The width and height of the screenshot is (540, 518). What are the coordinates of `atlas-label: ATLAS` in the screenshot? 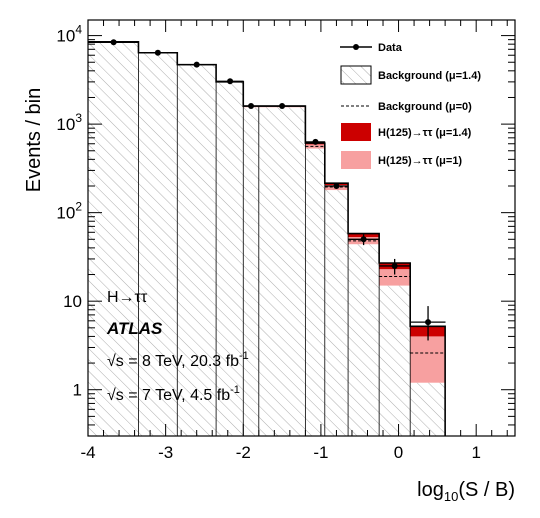 It's located at (134, 328).